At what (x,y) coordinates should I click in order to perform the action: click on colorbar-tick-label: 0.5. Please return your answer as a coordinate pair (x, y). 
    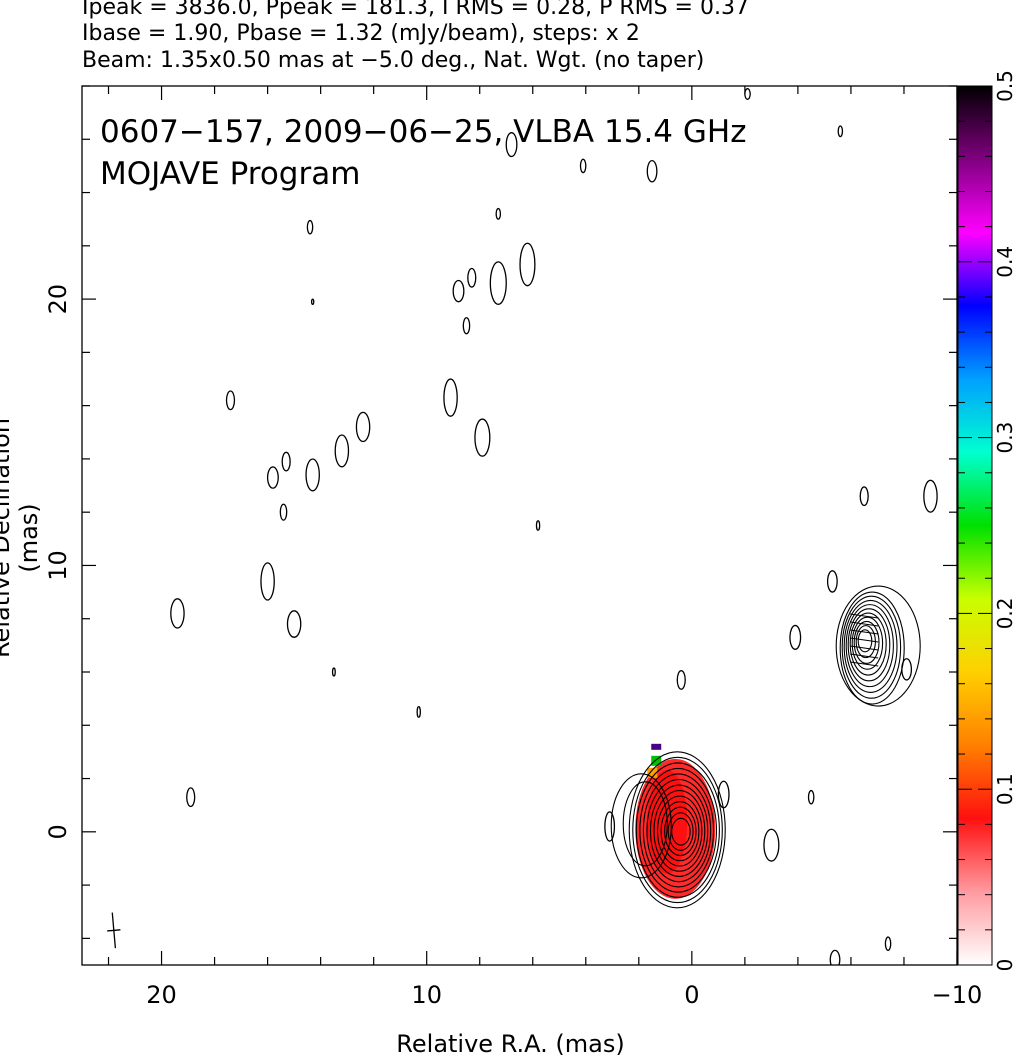
    Looking at the image, I should click on (1005, 86).